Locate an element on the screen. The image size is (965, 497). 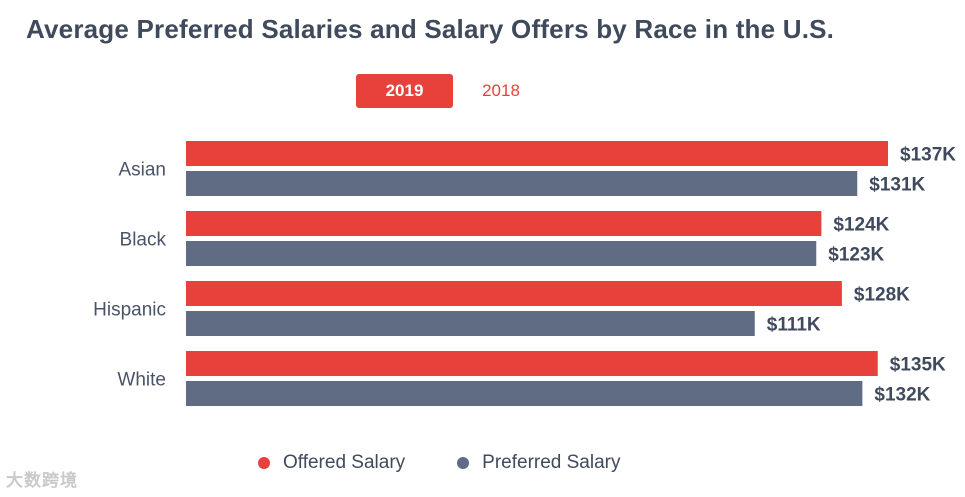
bar-preferred-asian is located at coordinates (522, 183).